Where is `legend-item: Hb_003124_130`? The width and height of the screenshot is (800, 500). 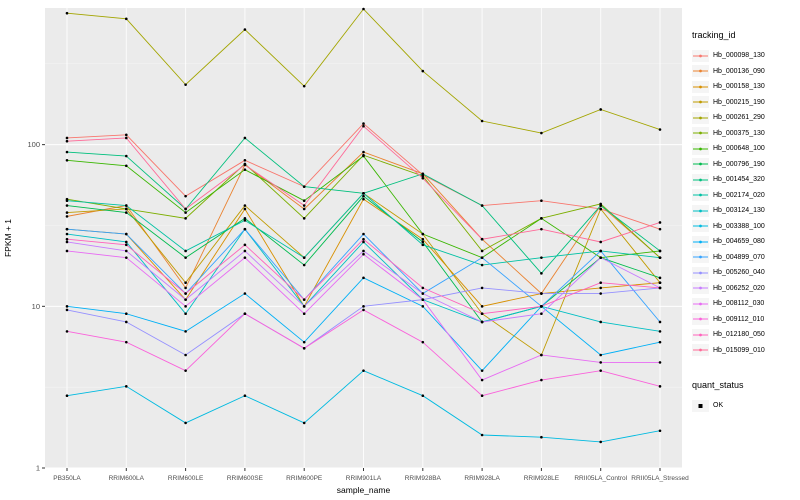 legend-item: Hb_003124_130 is located at coordinates (746, 211).